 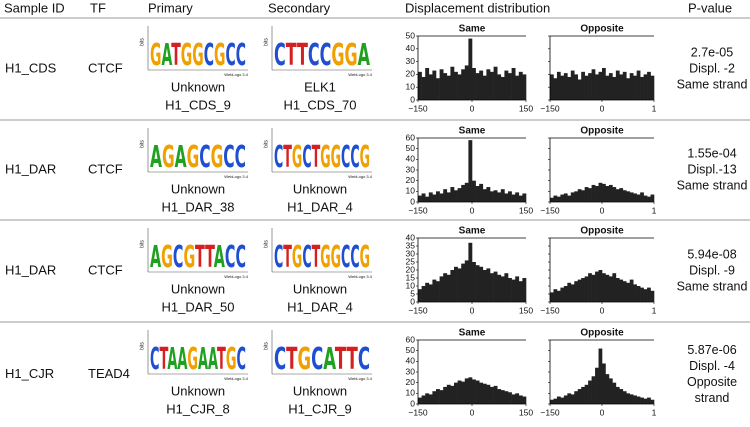 What do you see at coordinates (711, 254) in the screenshot?
I see `p-value-line: 5.94e-08` at bounding box center [711, 254].